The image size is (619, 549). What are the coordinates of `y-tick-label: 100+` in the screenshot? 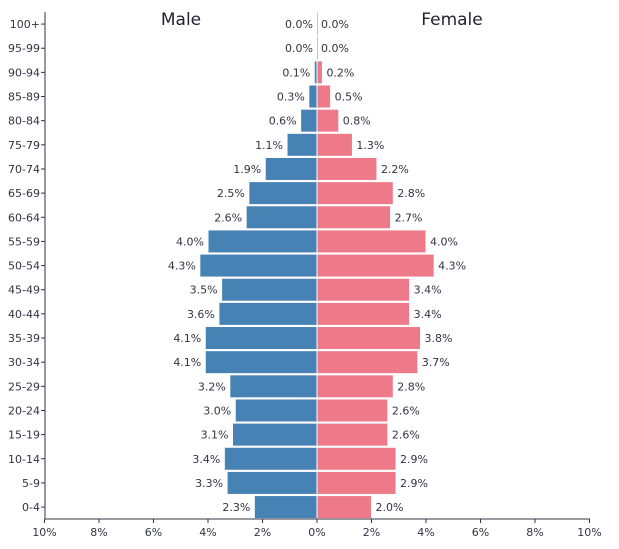 It's located at (25, 24).